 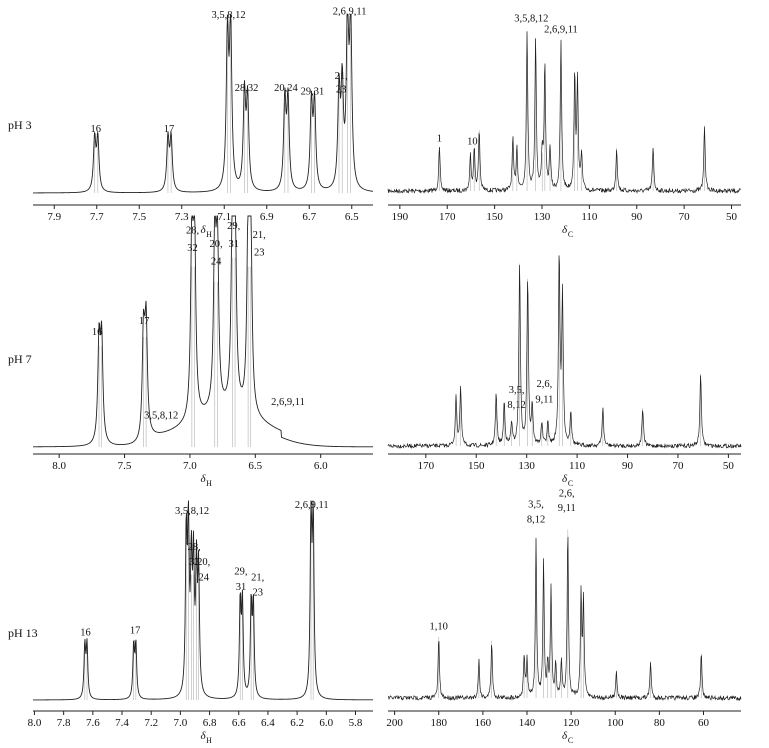 I want to click on c-ph3-annotation-1: 10, so click(x=472, y=142).